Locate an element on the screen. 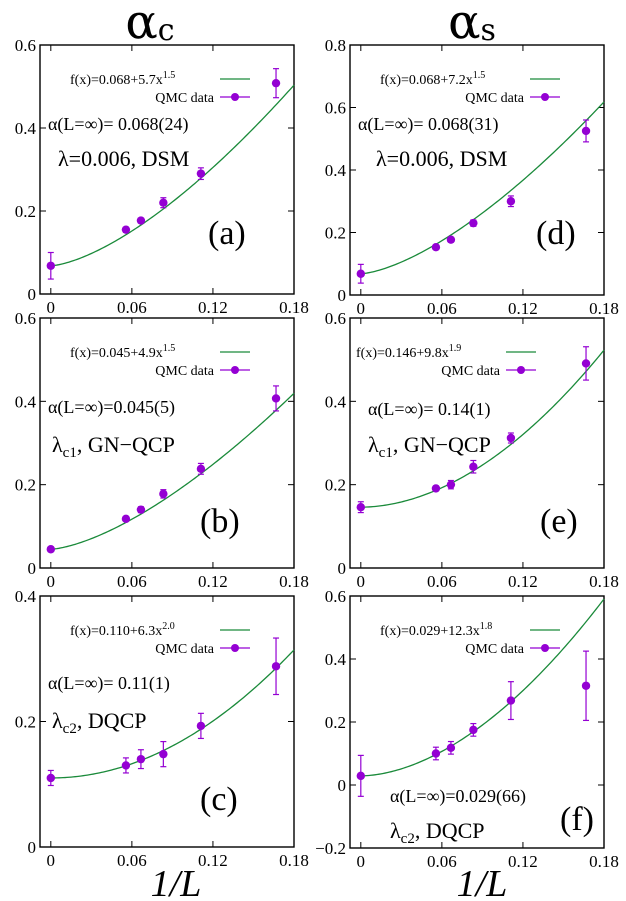 This screenshot has width=626, height=901. annotation-lambda: λc2, DQCP is located at coordinates (99, 722).